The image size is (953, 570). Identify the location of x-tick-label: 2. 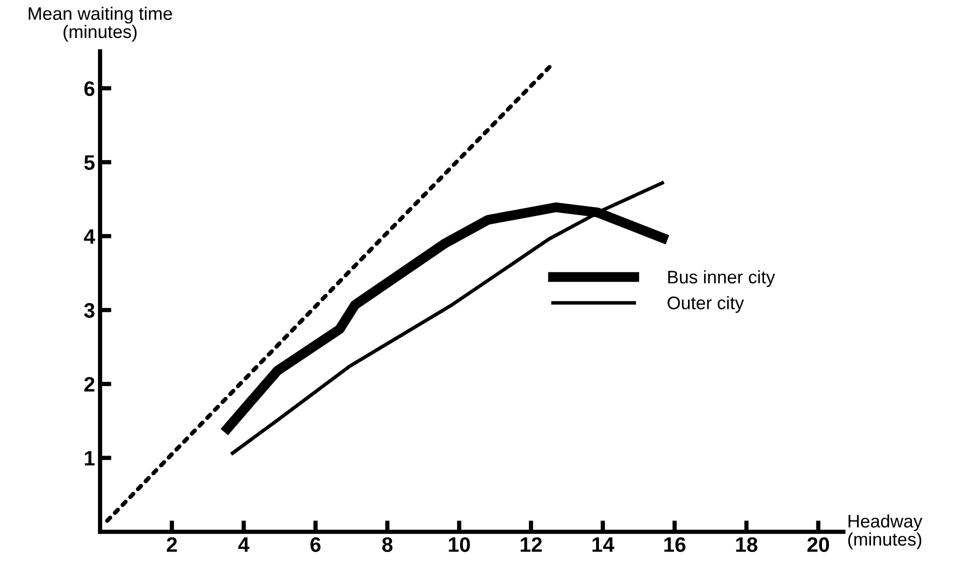
(171, 544).